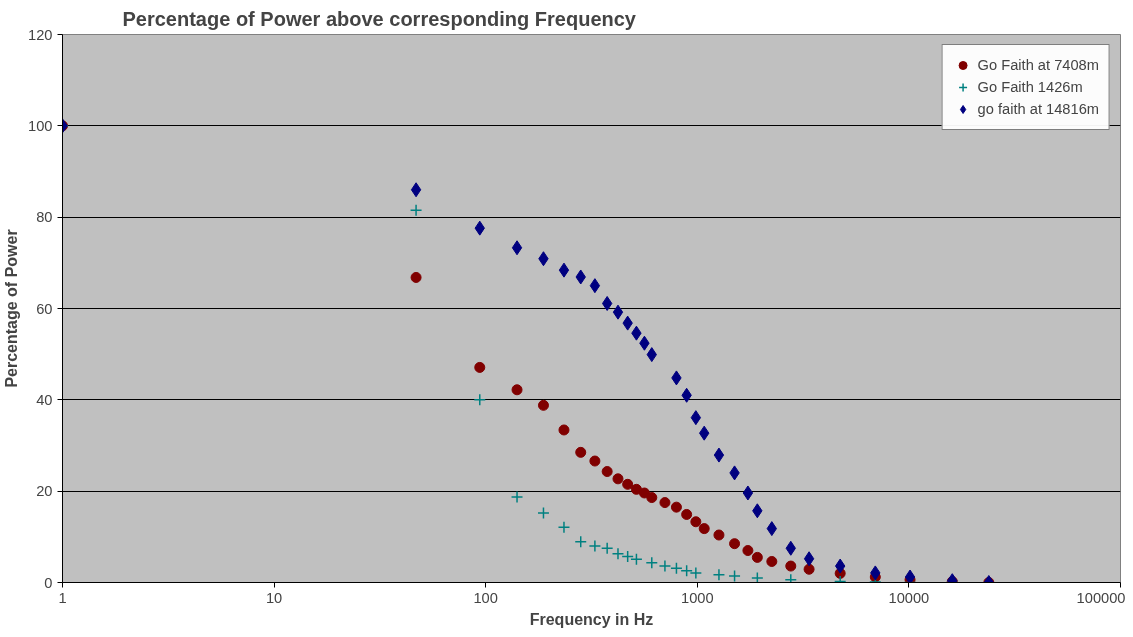 The width and height of the screenshot is (1133, 637). Describe the element at coordinates (44, 491) in the screenshot. I see `y-tick-label: 20` at that location.